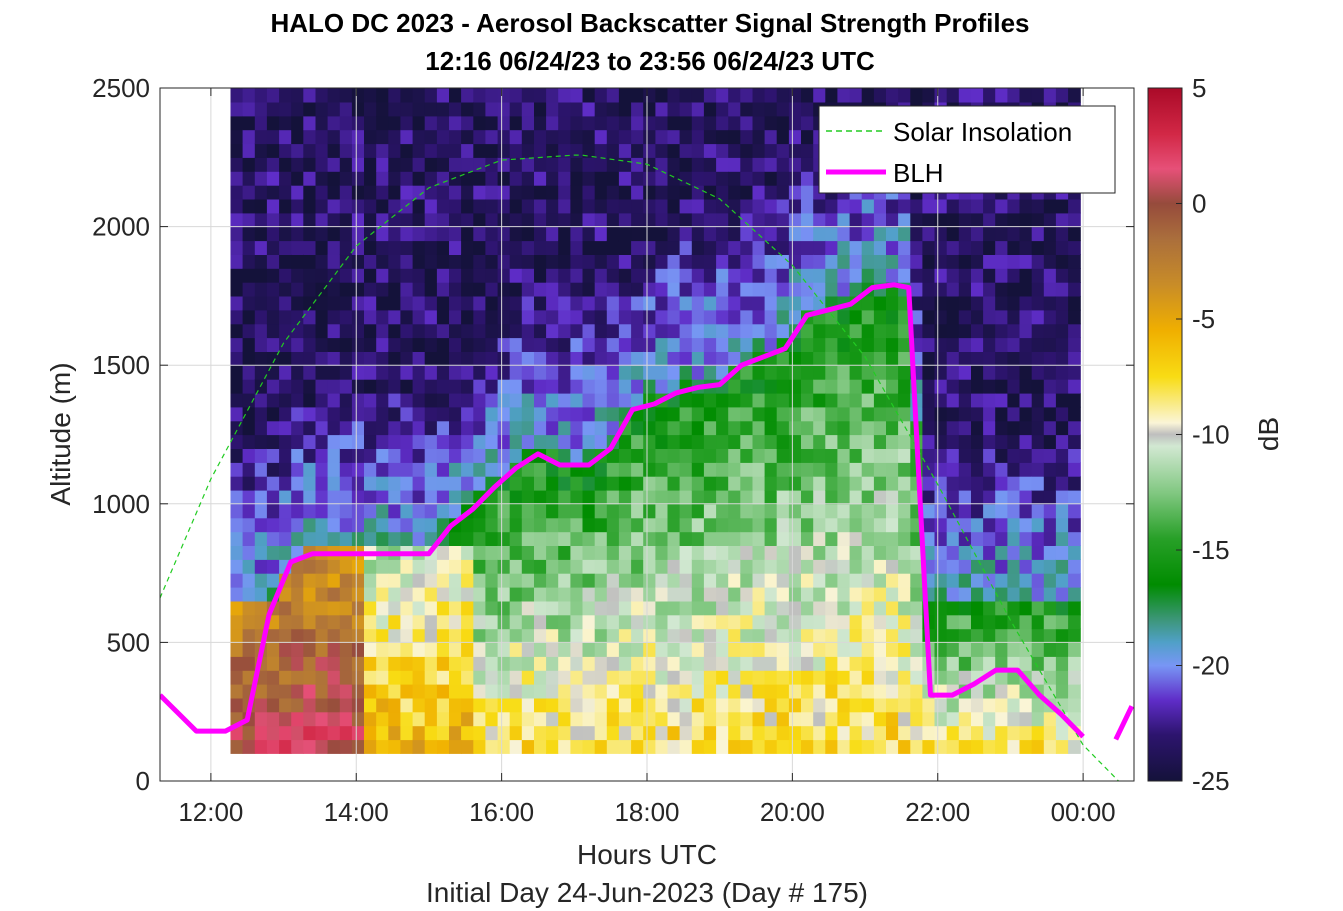  Describe the element at coordinates (1215, 434) in the screenshot. I see `colorbar: 50-5-10-15-20-25 dB` at that location.